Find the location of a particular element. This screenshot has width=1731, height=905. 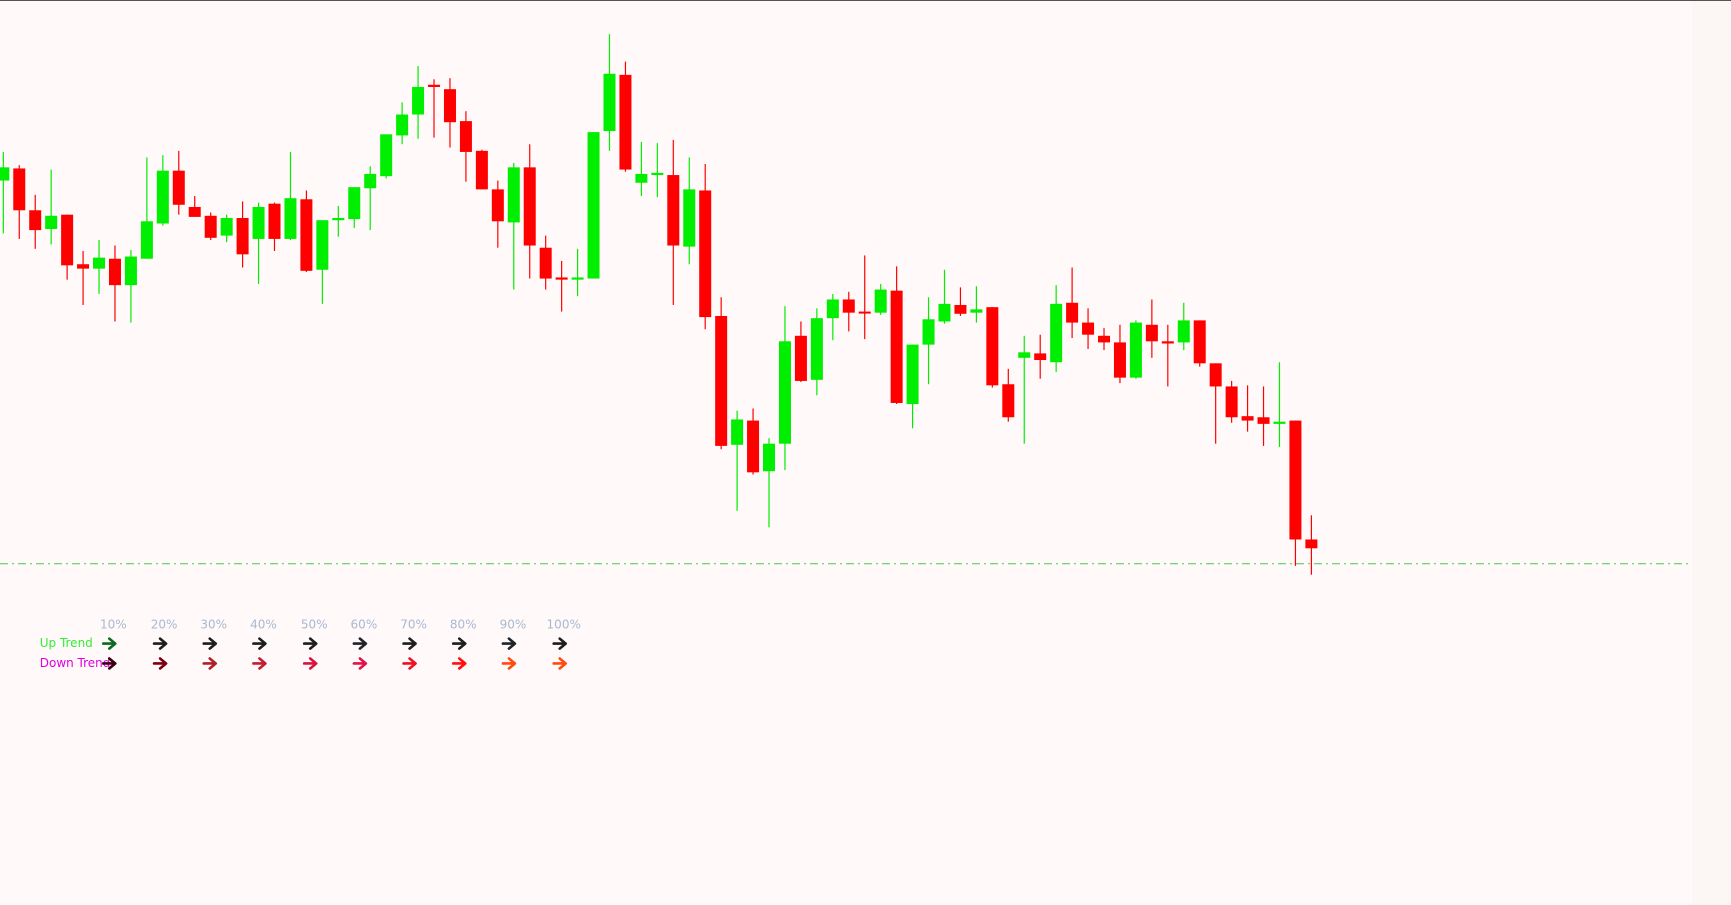

column-header: 90% is located at coordinates (513, 624).